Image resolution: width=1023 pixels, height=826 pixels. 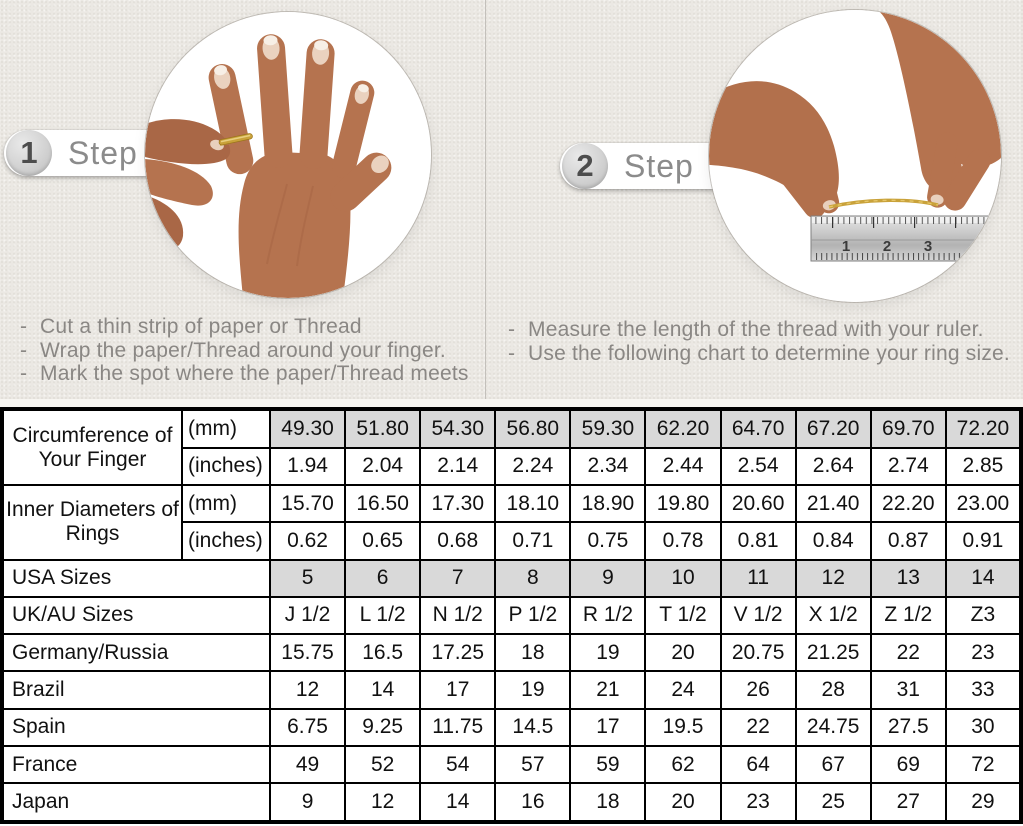 I want to click on unit-label: (mm), so click(x=226, y=428).